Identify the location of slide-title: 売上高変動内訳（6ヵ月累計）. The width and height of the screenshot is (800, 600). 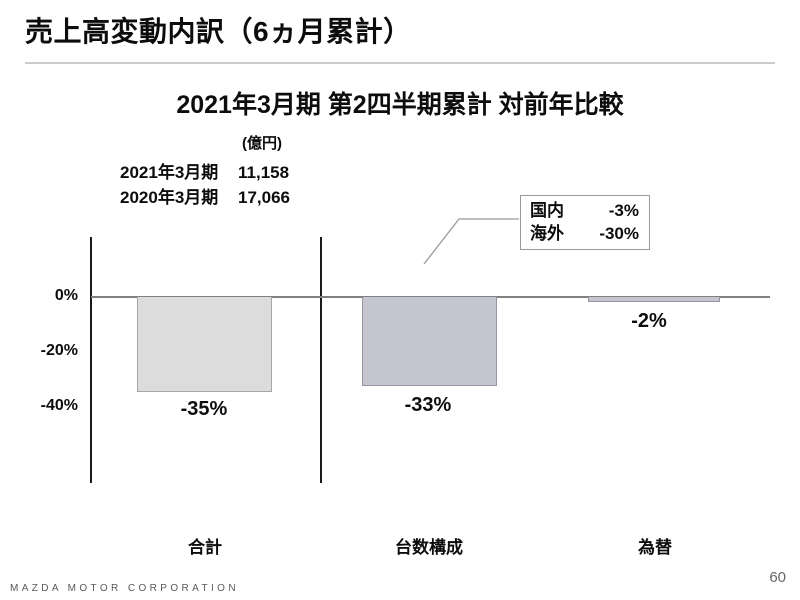
(218, 31).